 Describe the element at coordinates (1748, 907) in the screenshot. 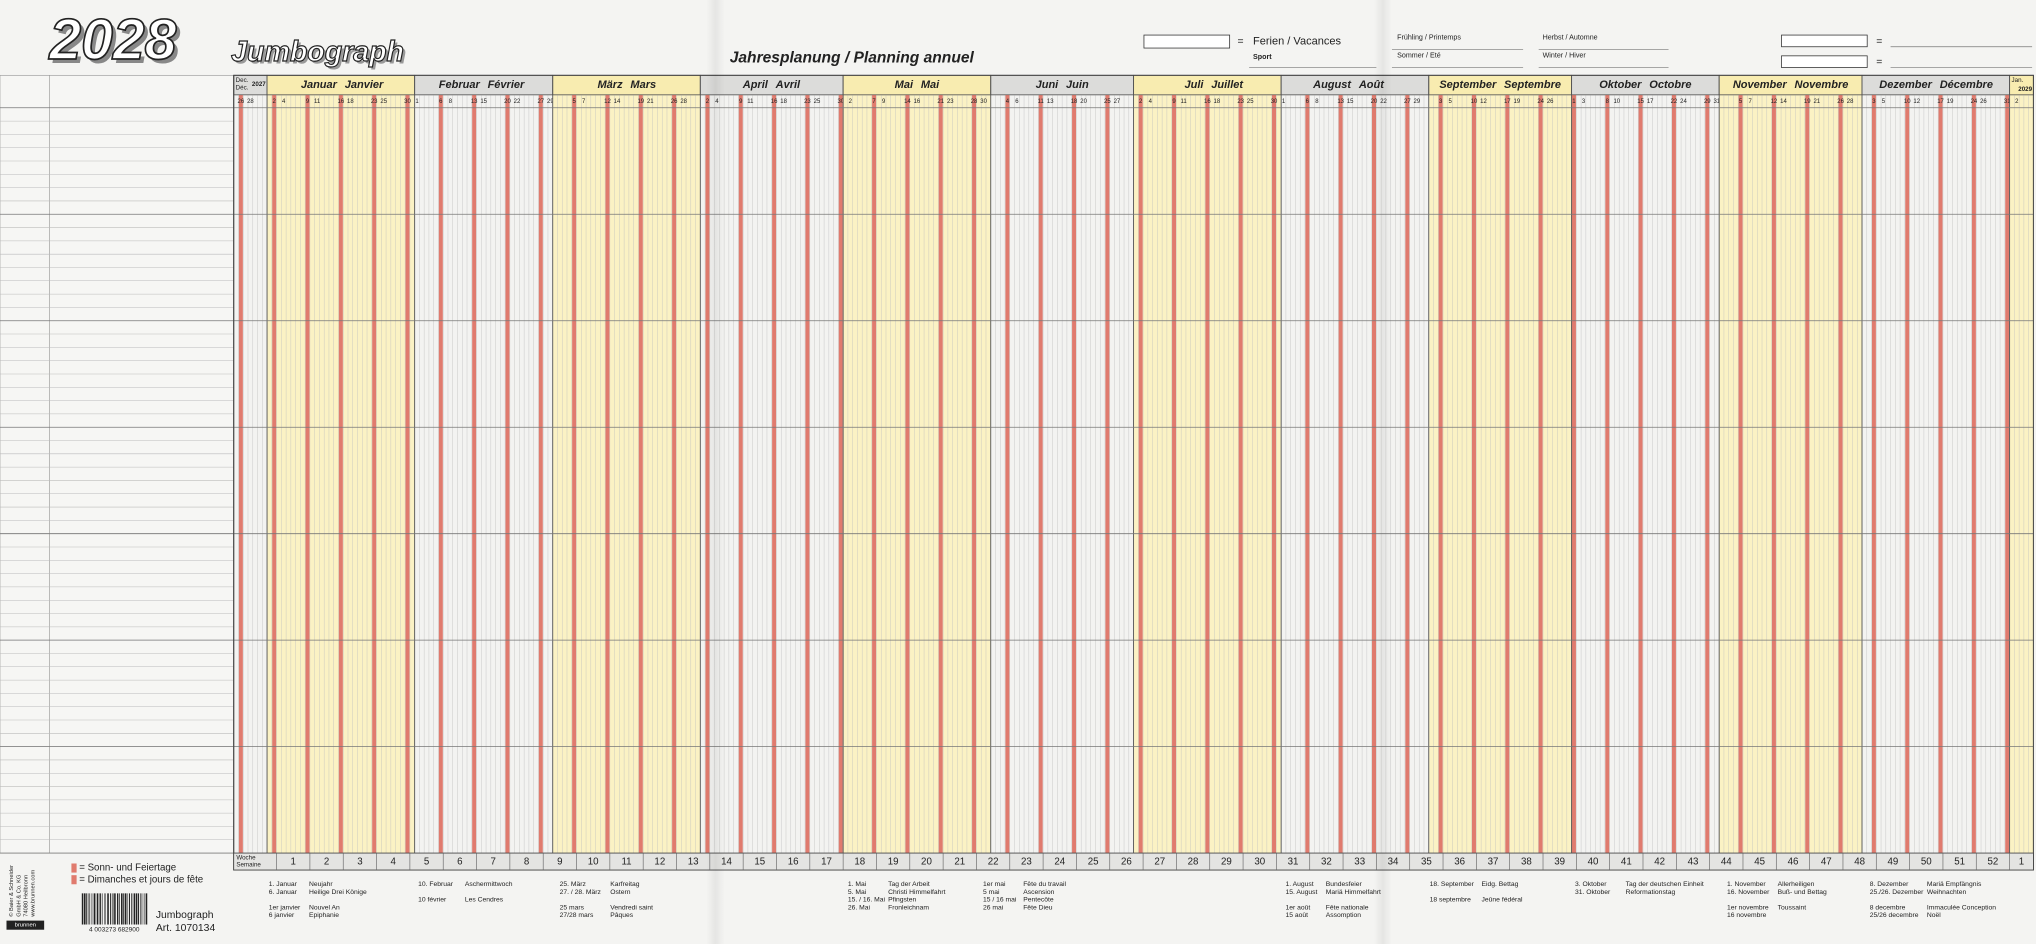

I see `holiday-date-fr: 1er novembre` at that location.